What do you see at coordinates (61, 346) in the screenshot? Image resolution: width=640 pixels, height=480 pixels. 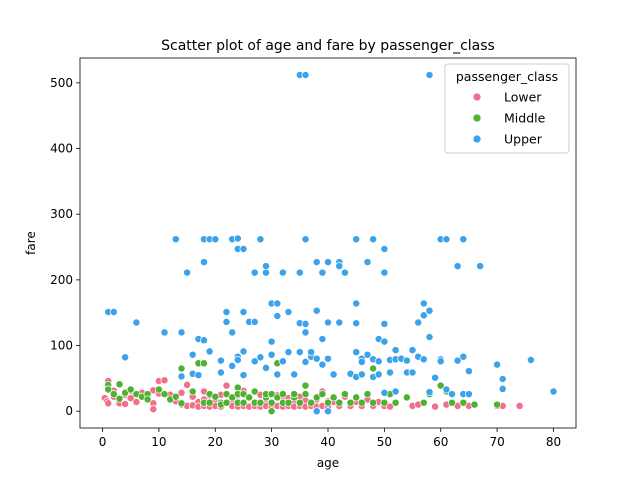 I see `y-tick-label: 100` at bounding box center [61, 346].